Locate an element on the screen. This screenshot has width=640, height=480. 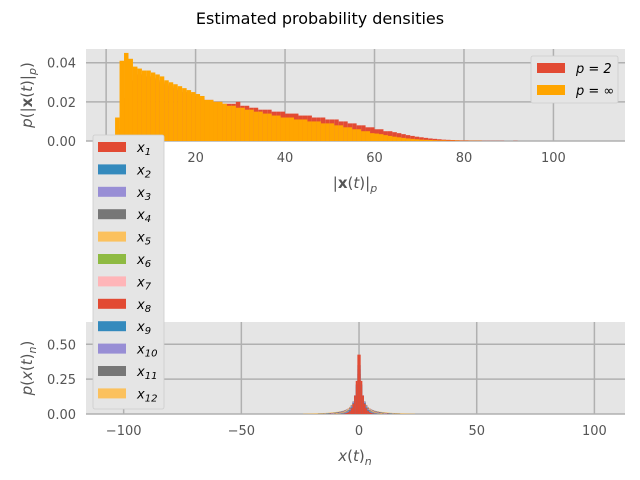
top-bars is located at coordinates (316, 97).